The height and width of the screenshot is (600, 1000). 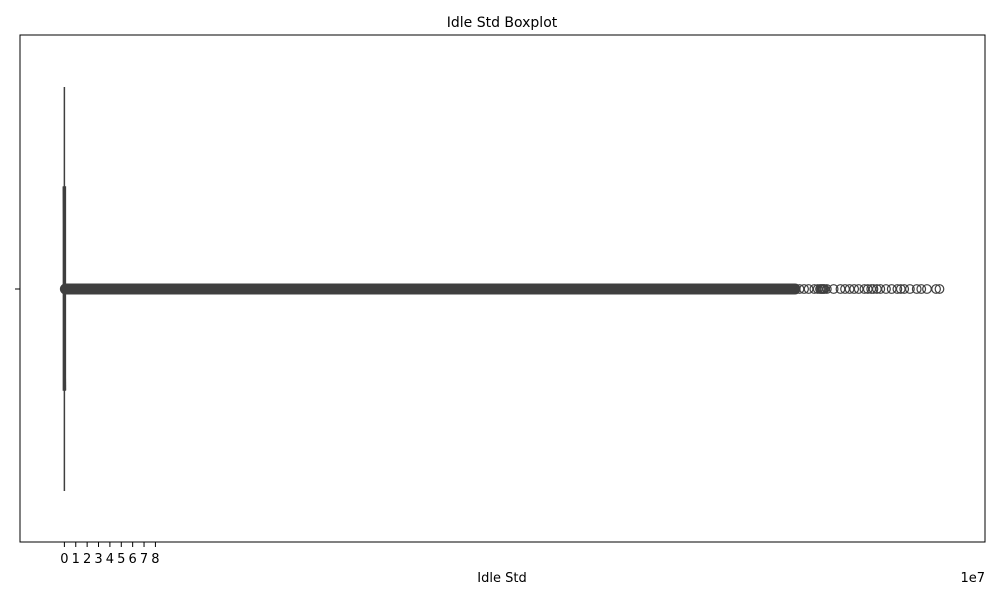 What do you see at coordinates (87, 559) in the screenshot?
I see `x-tick-label: 2` at bounding box center [87, 559].